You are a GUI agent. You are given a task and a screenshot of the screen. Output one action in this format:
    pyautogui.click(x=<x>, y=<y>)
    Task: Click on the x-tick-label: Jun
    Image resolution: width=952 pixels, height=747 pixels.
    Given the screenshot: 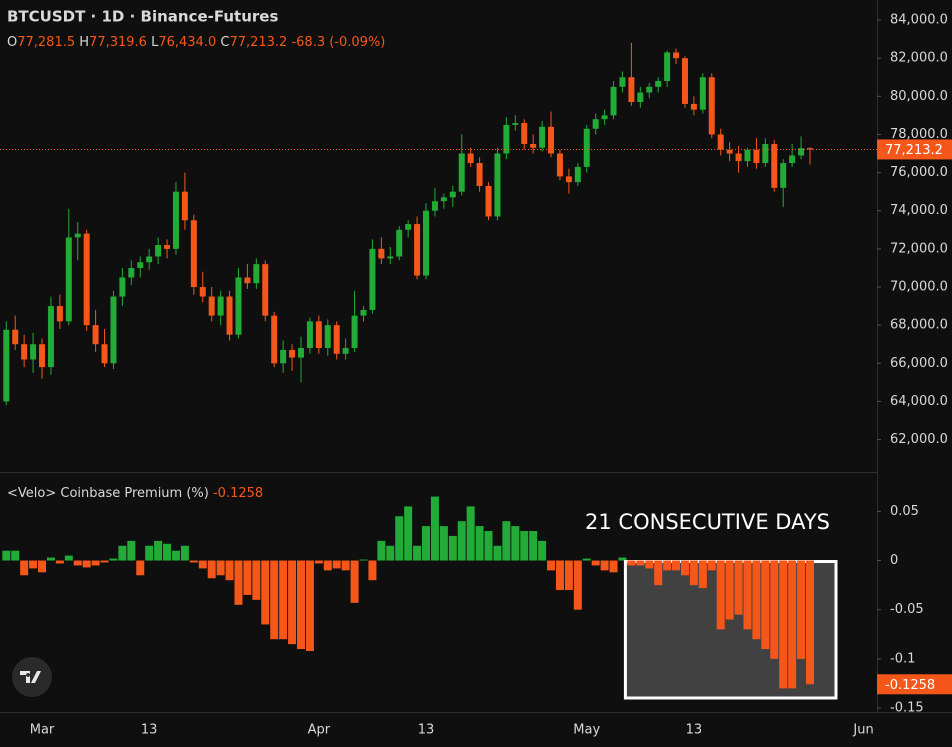 What is the action you would take?
    pyautogui.click(x=862, y=730)
    